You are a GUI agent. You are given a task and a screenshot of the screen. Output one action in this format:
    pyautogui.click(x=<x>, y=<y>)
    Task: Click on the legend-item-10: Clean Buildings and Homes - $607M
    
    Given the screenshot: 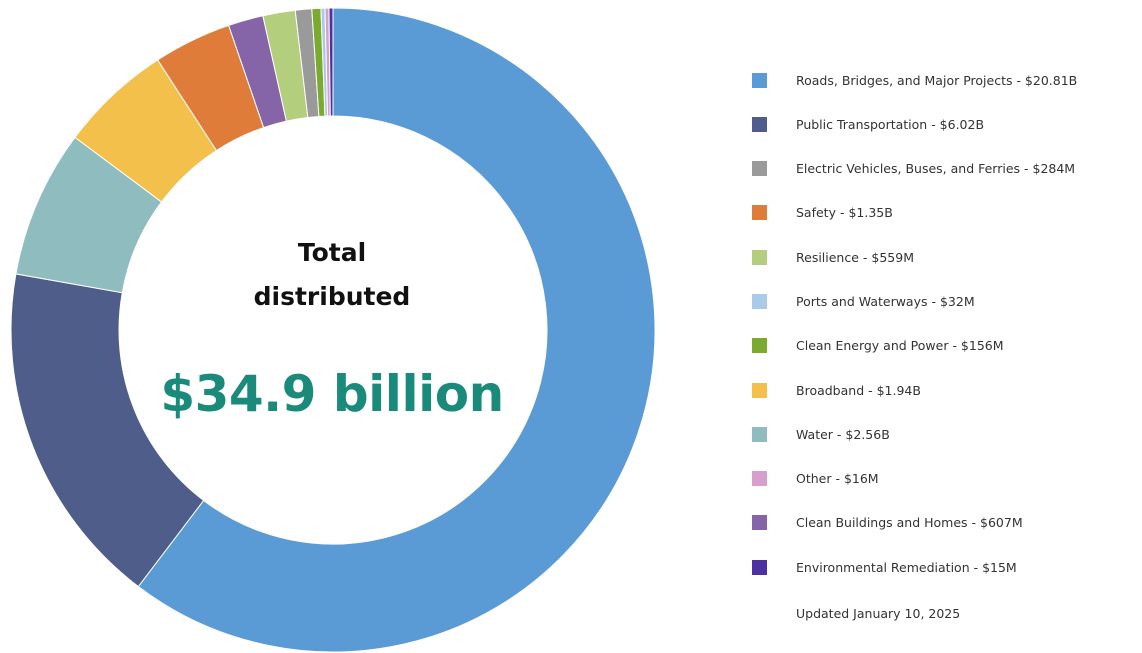 What is the action you would take?
    pyautogui.click(x=944, y=523)
    